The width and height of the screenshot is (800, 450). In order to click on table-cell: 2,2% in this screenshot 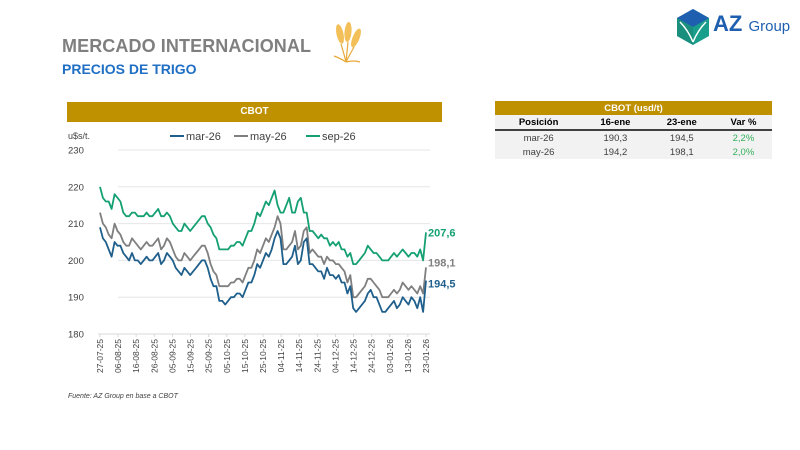, I will do `click(743, 137)`.